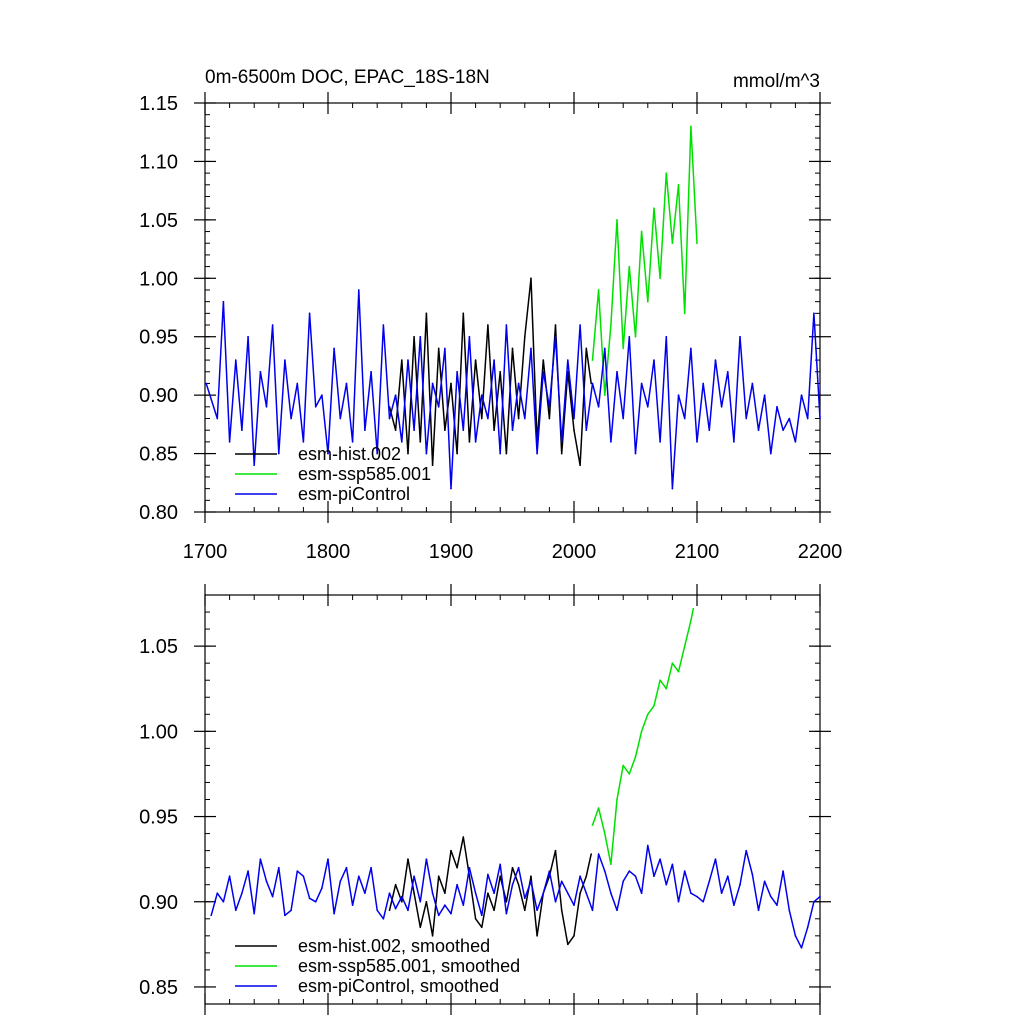 The image size is (1024, 1029). I want to click on y-tick-label: 0.90, so click(158, 903).